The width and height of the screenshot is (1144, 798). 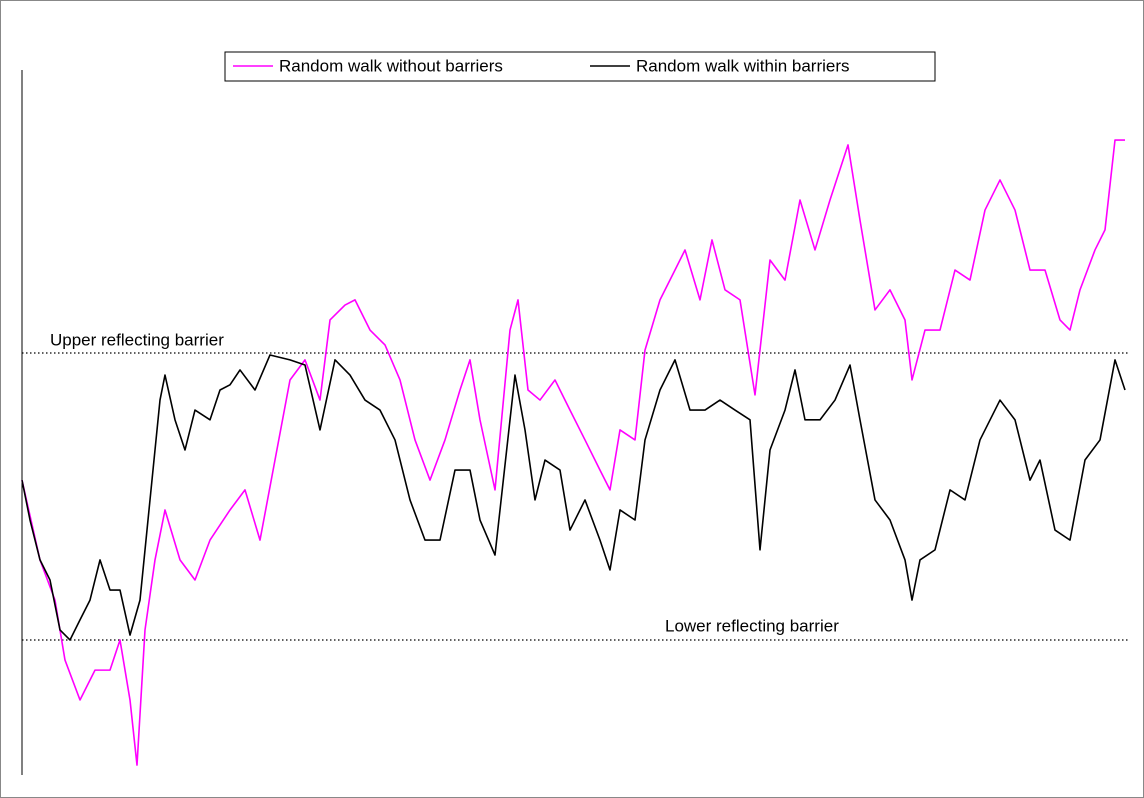 What do you see at coordinates (743, 65) in the screenshot?
I see `legend-label: Random walk within barriers` at bounding box center [743, 65].